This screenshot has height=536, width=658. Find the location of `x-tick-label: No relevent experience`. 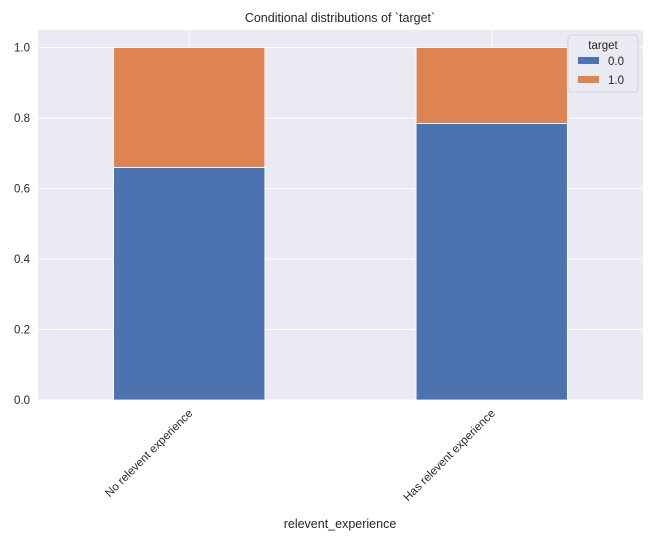

x-tick-label: No relevent experience is located at coordinates (149, 454).